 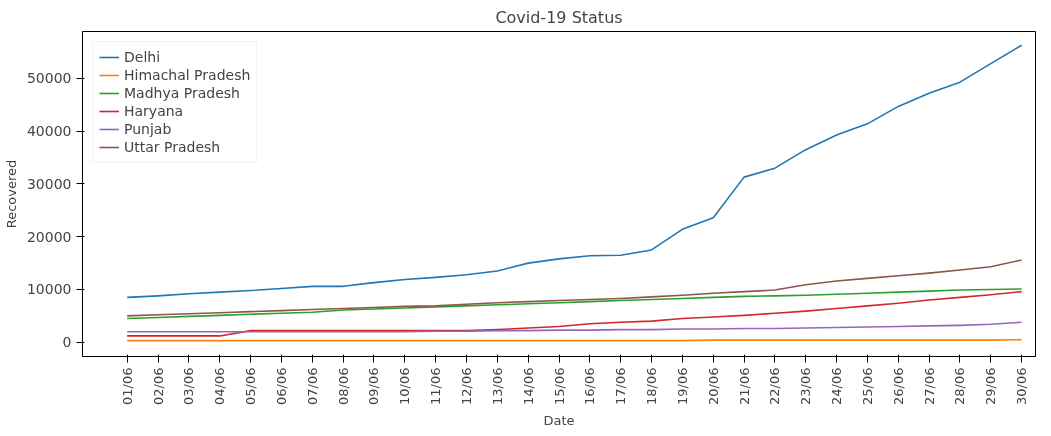 What do you see at coordinates (374, 386) in the screenshot?
I see `x-tick-label: 09/06` at bounding box center [374, 386].